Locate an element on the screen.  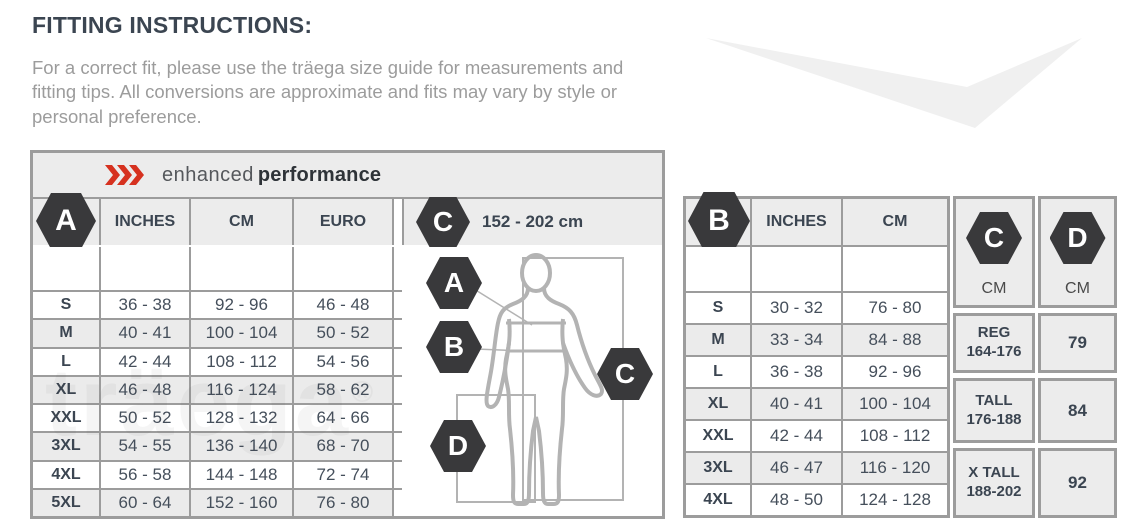
brand-name-bold: performance is located at coordinates (319, 174).